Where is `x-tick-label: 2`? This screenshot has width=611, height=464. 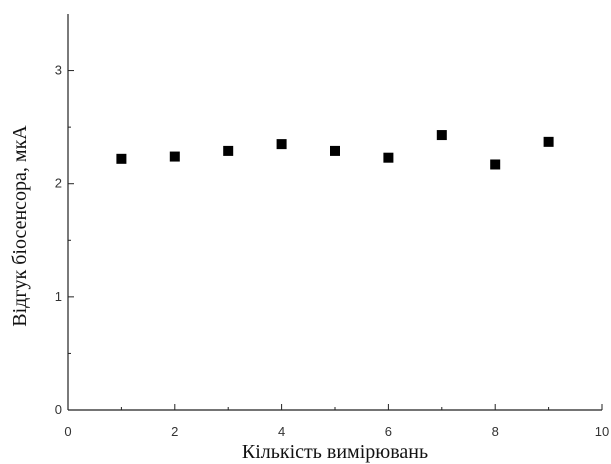 x-tick-label: 2 is located at coordinates (174, 431).